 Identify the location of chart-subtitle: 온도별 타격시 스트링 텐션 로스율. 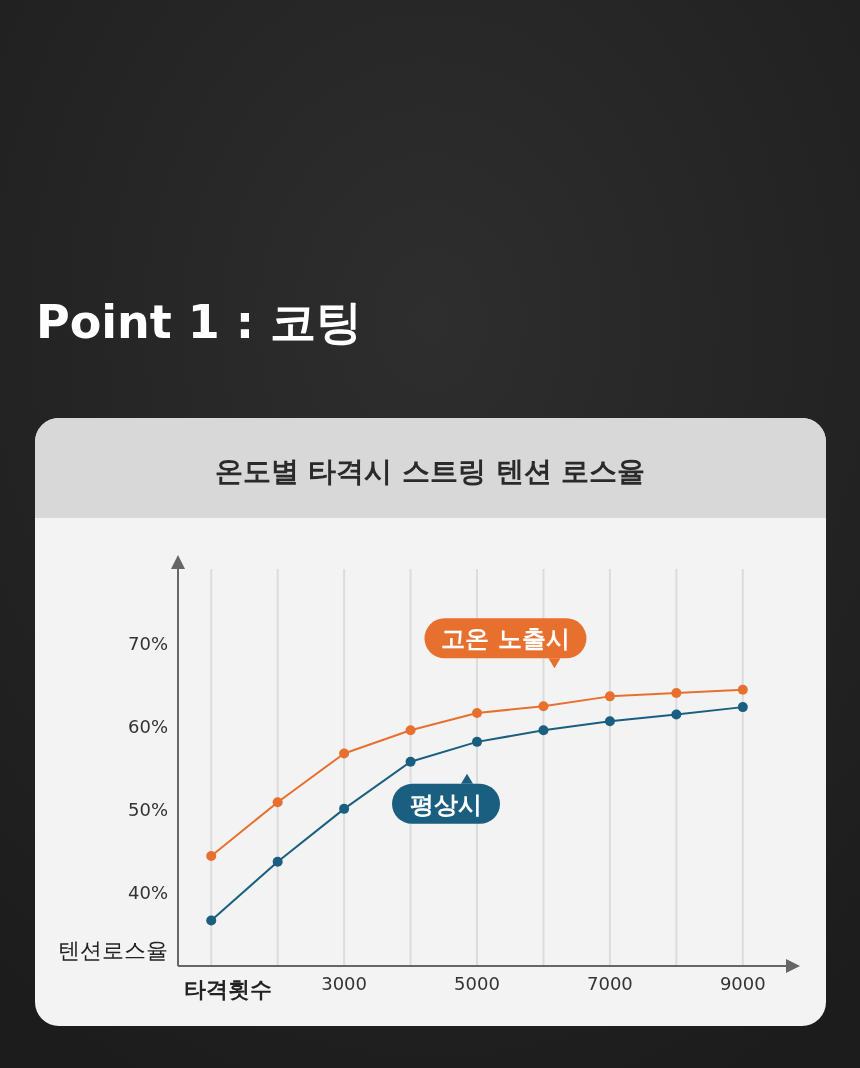
(430, 471).